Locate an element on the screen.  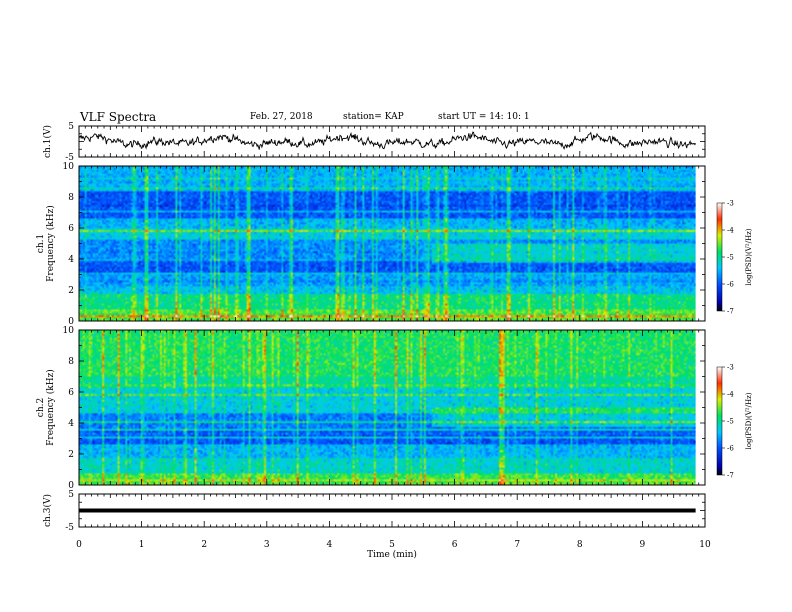
ch3-waveform-ytick-label: 5 is located at coordinates (71, 495).